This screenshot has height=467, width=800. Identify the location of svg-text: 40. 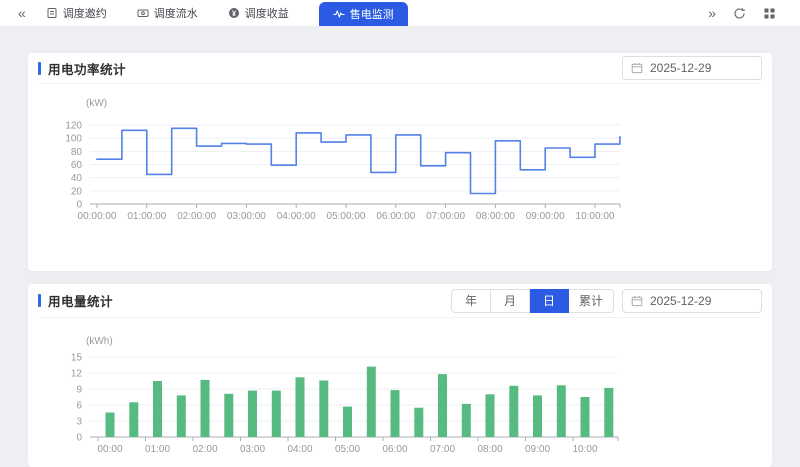
(77, 178).